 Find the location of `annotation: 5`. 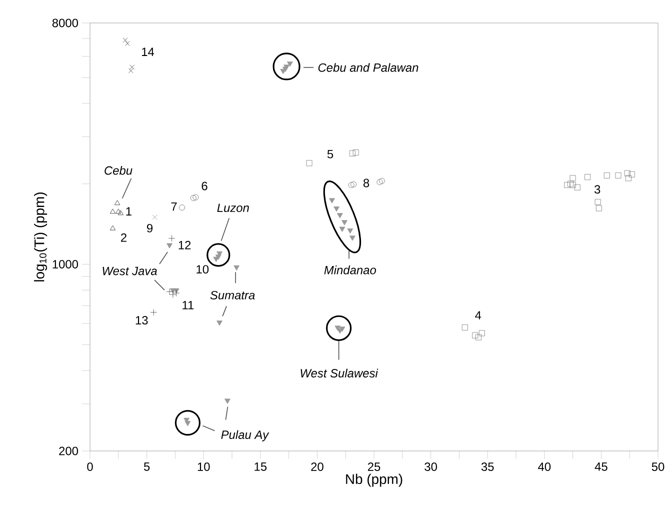

annotation: 5 is located at coordinates (330, 154).